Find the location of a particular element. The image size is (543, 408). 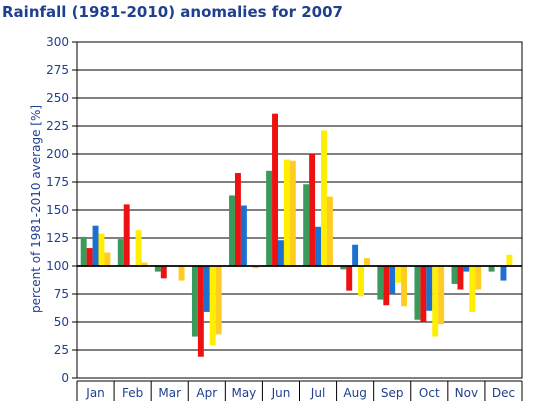

x-tick-labels: Jan Feb Mar Apr May Jun Jul Aug Sep Oct Nov Dec is located at coordinates (300, 393).